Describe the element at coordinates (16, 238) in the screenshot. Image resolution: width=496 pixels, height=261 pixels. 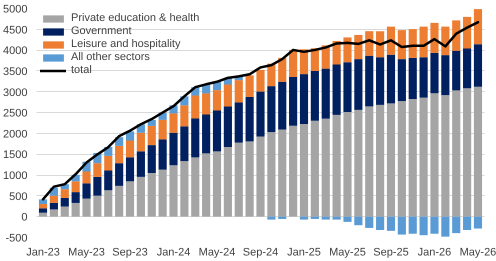
I see `y-tick-label: -500` at that location.